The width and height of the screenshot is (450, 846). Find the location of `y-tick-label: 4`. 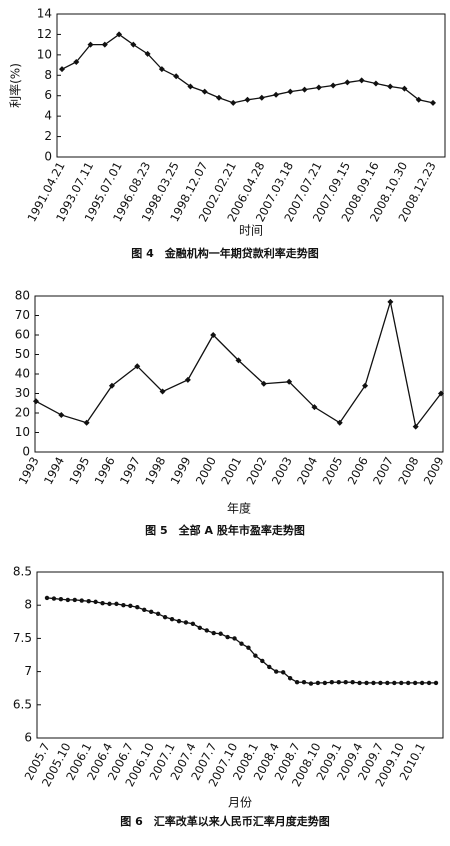

y-tick-label: 4 is located at coordinates (48, 116).